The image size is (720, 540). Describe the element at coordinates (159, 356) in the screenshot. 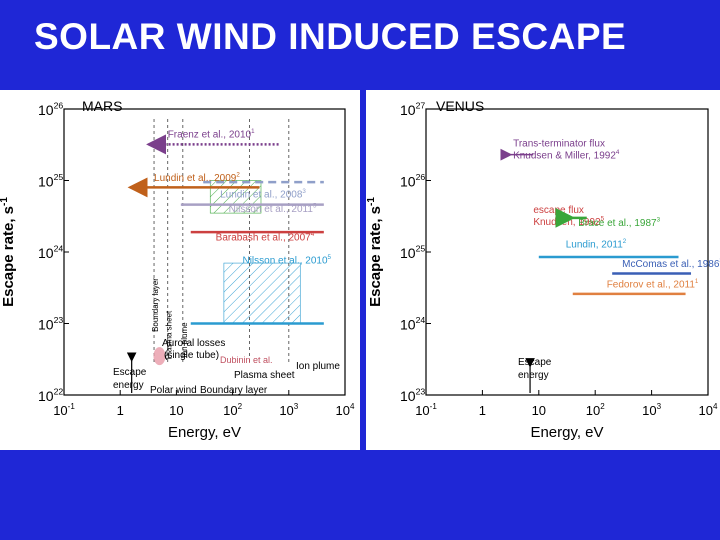

I see `auroral-losses-region` at that location.